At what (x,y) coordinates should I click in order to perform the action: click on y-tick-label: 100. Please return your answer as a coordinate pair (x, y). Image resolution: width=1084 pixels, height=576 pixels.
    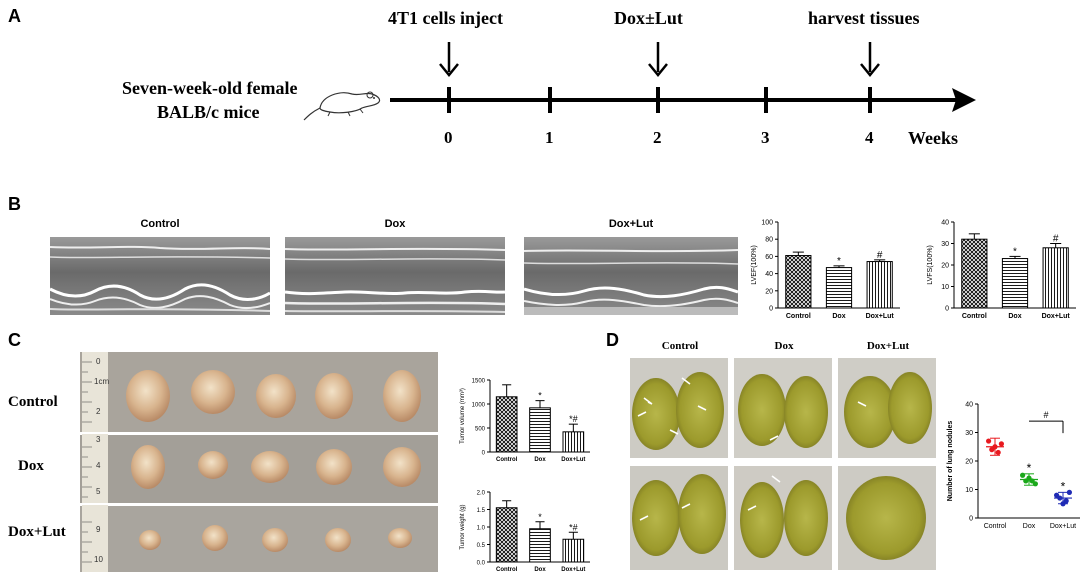
    Looking at the image, I should click on (767, 223).